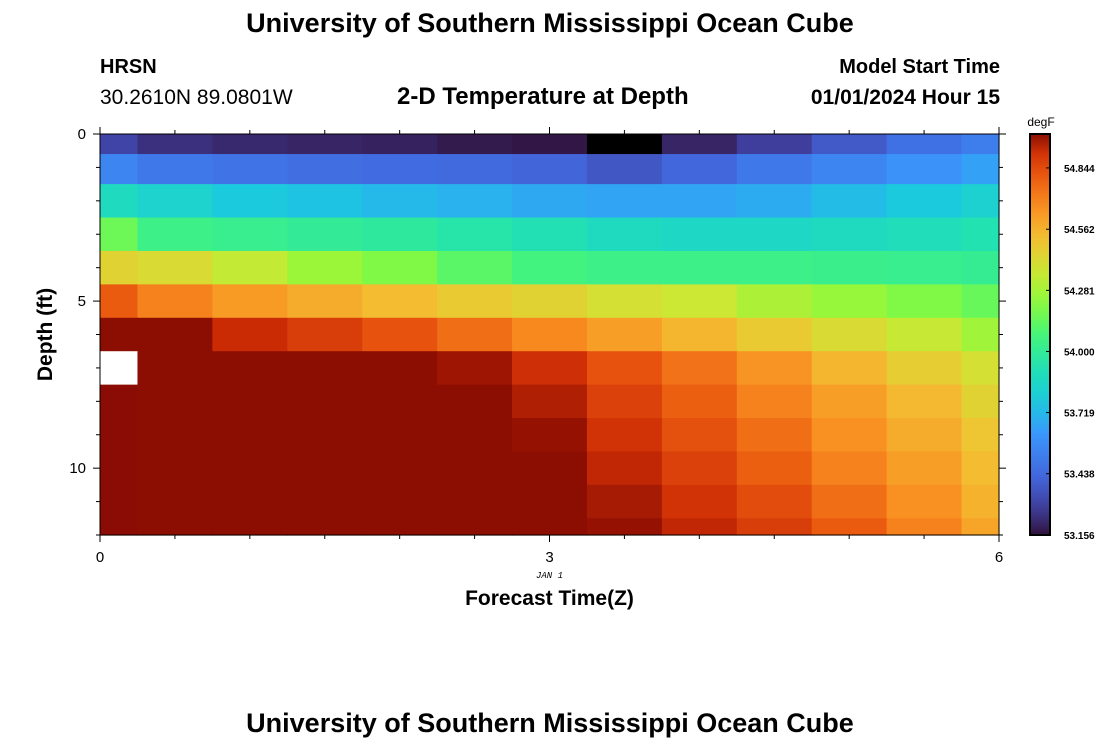  What do you see at coordinates (100, 557) in the screenshot?
I see `x-tick-label: 0` at bounding box center [100, 557].